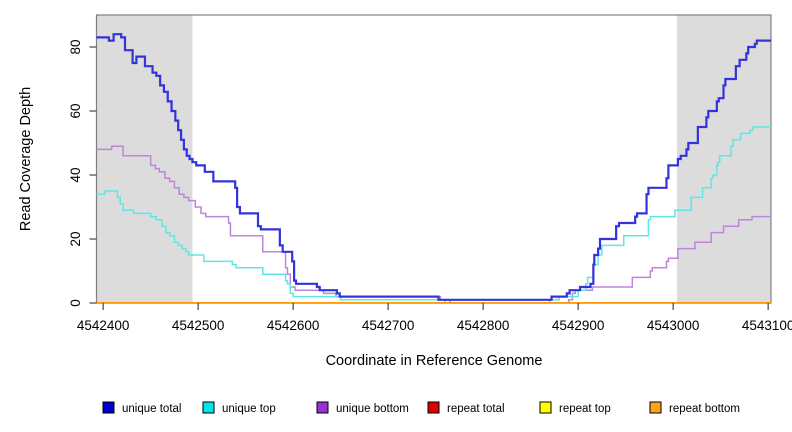  I want to click on x-tick-label: 4542900, so click(578, 325).